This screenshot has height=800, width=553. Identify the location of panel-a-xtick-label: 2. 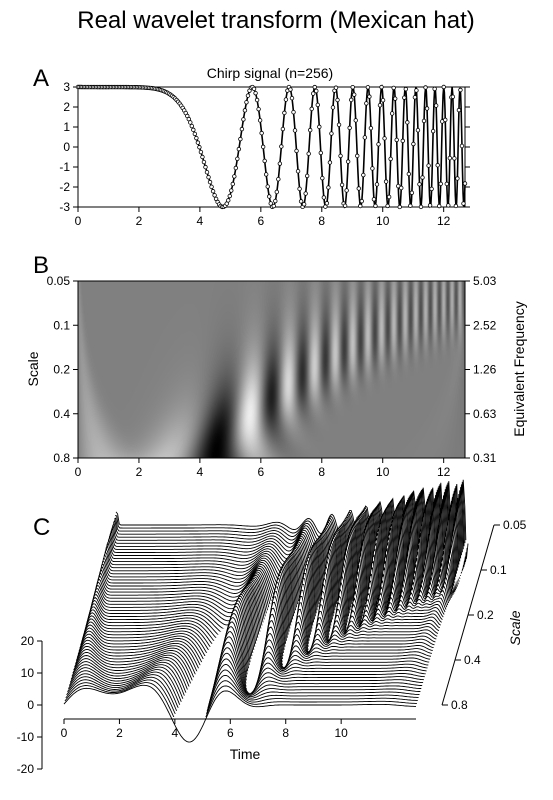
(139, 221).